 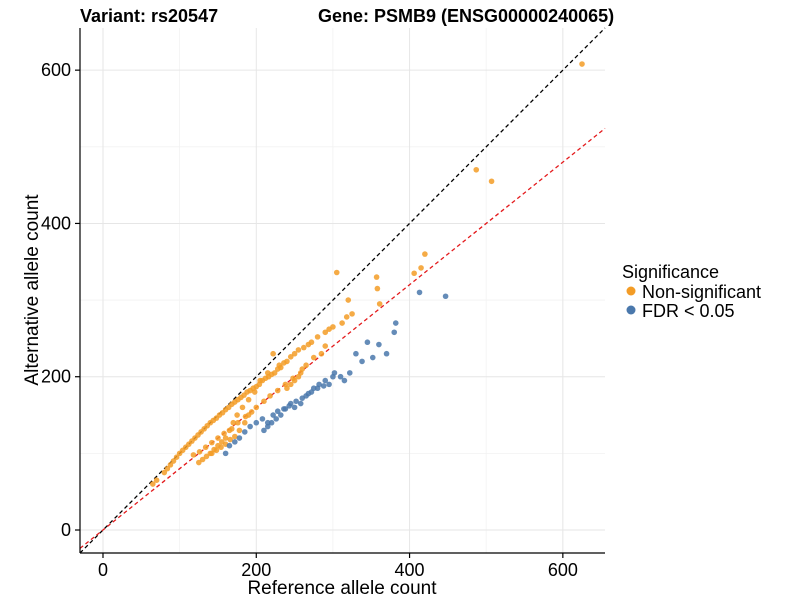 I want to click on legend: Significance Non-significant FDR < 0.05, so click(x=691, y=291).